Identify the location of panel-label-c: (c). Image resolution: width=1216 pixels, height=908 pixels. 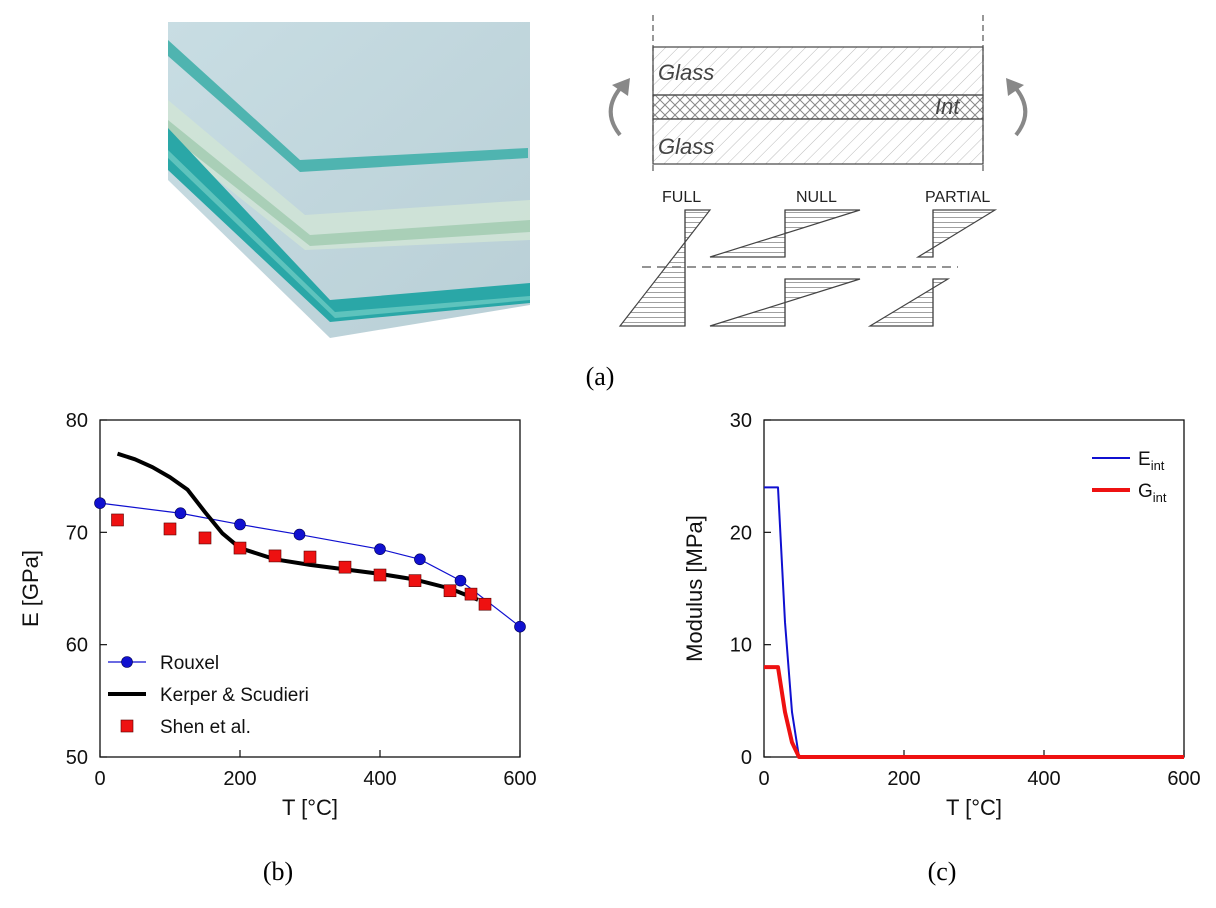
(942, 871).